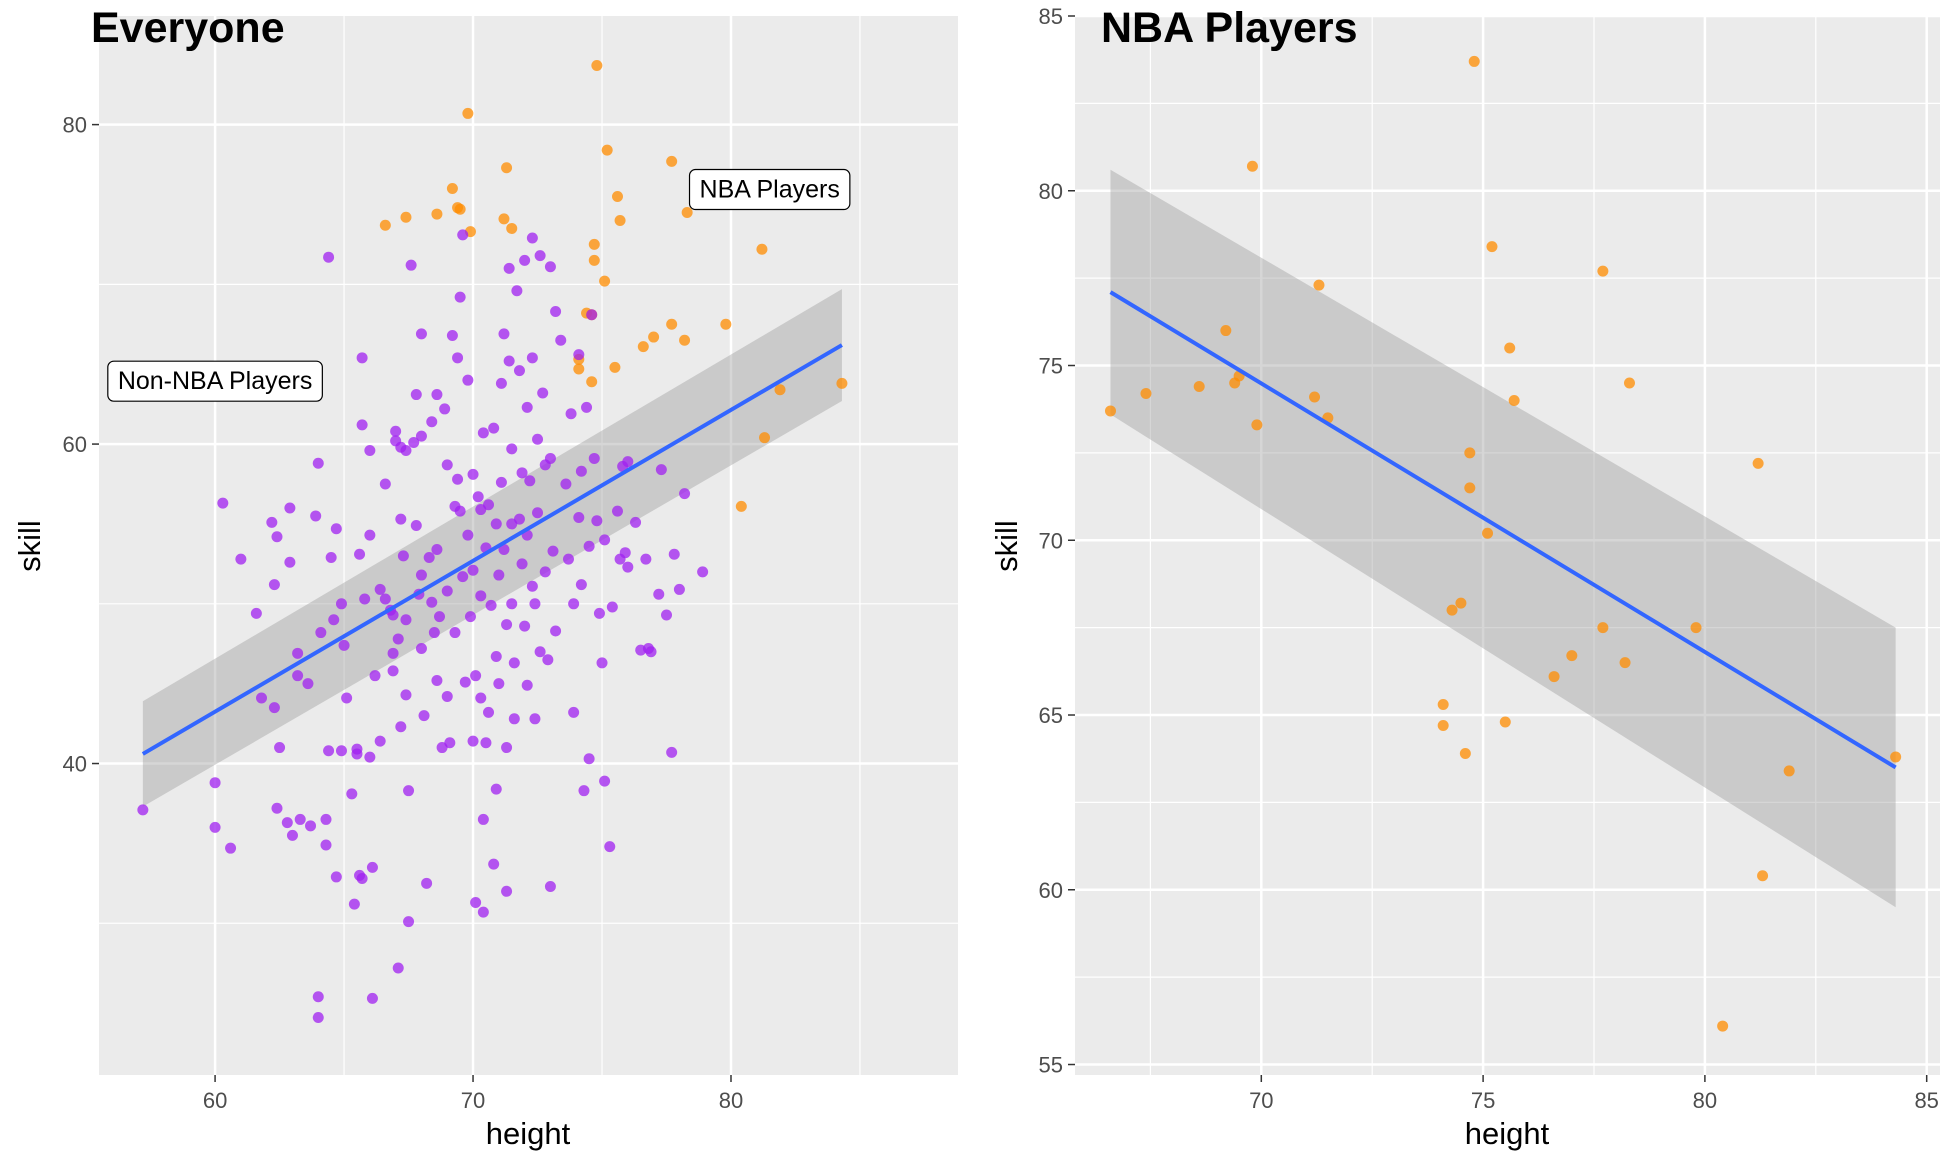 The height and width of the screenshot is (1166, 1944). Describe the element at coordinates (75, 125) in the screenshot. I see `left-y-tick-label: 80` at that location.